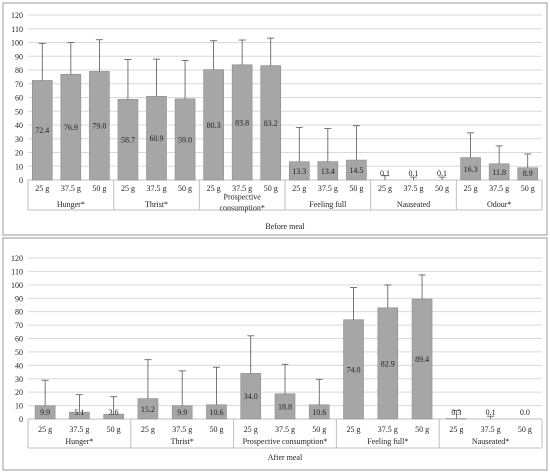  Describe the element at coordinates (79, 412) in the screenshot. I see `data-label: 5.1` at that location.